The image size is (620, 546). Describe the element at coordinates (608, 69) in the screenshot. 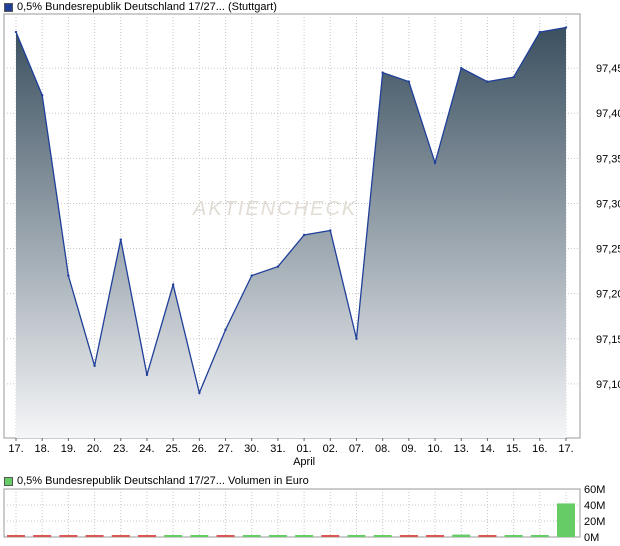

I see `price-y-tick-label: 97,45` at that location.